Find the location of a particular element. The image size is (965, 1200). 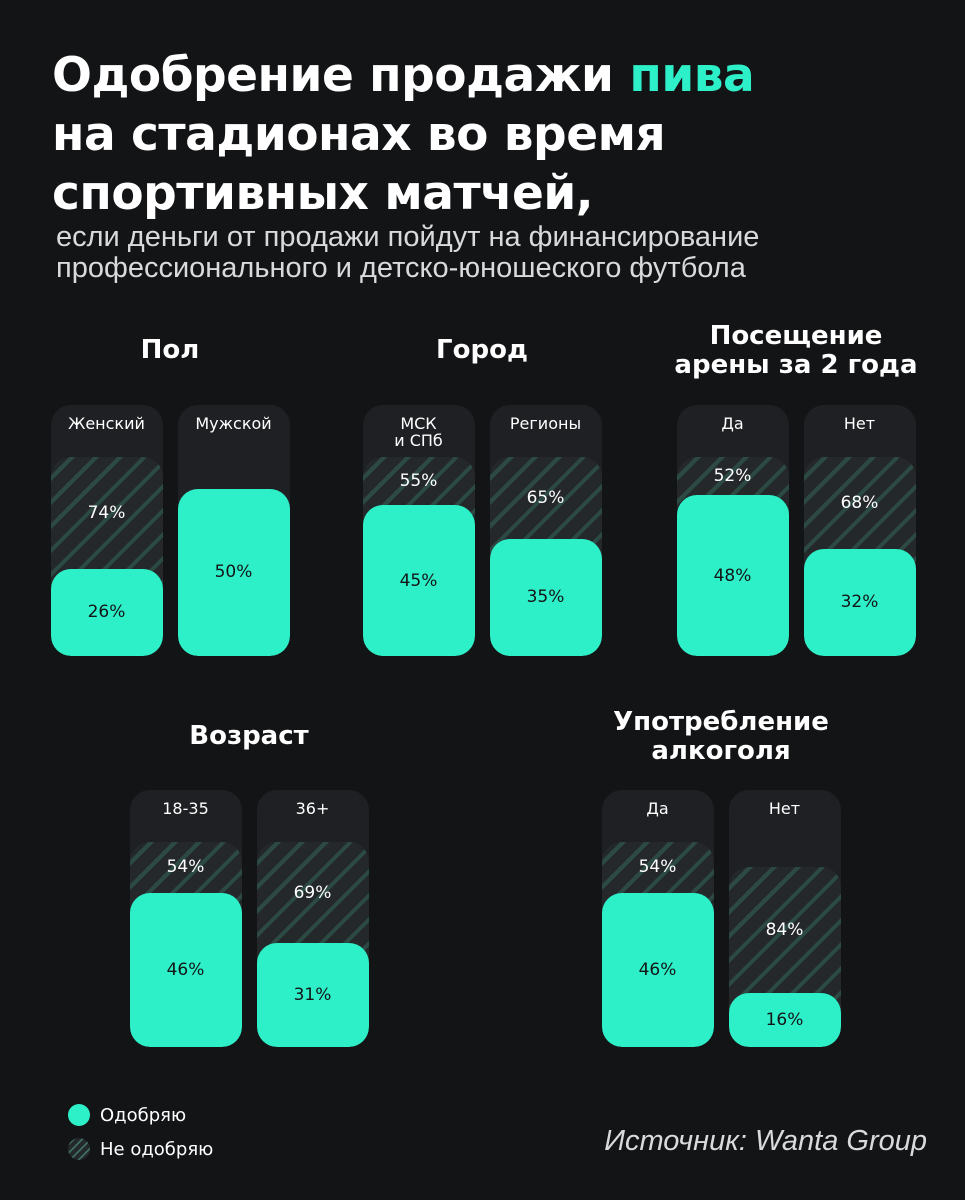

title-line-3: спортивных матчей, is located at coordinates (323, 193).